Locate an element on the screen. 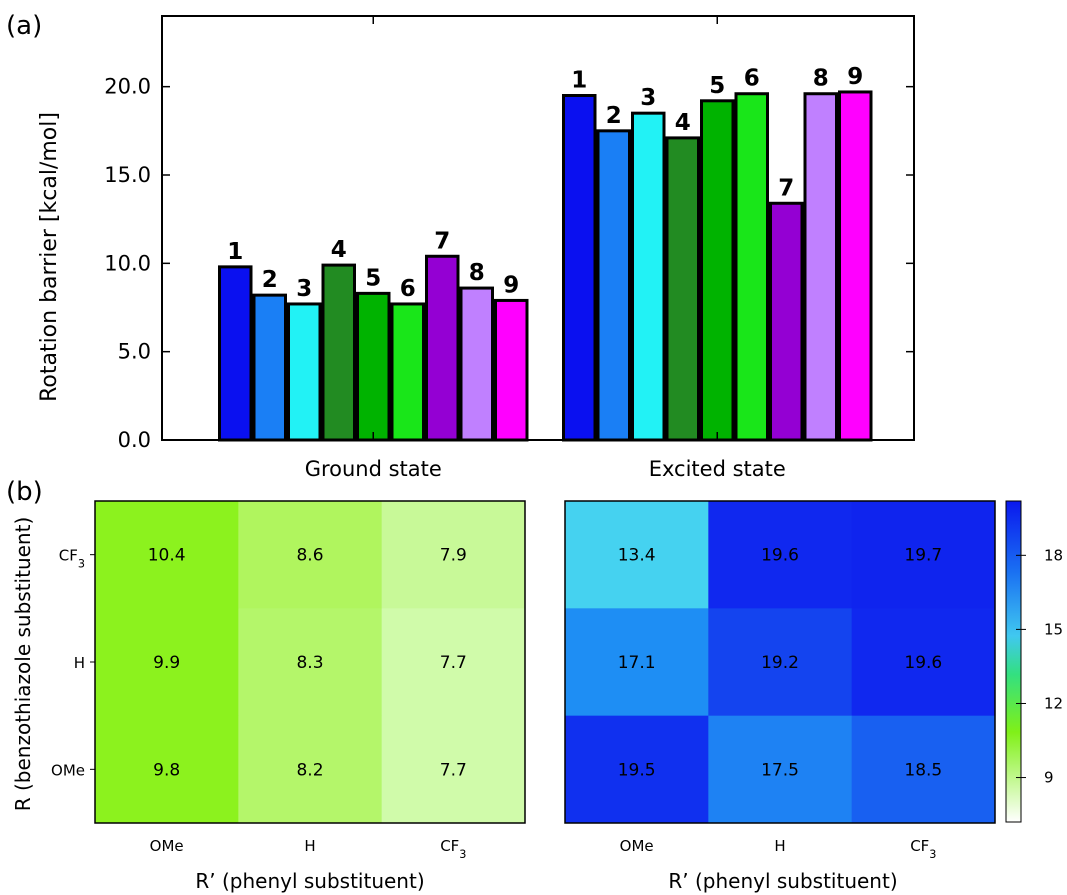 The width and height of the screenshot is (1067, 895). bar-y-tick-label: 5.0 is located at coordinates (134, 352).